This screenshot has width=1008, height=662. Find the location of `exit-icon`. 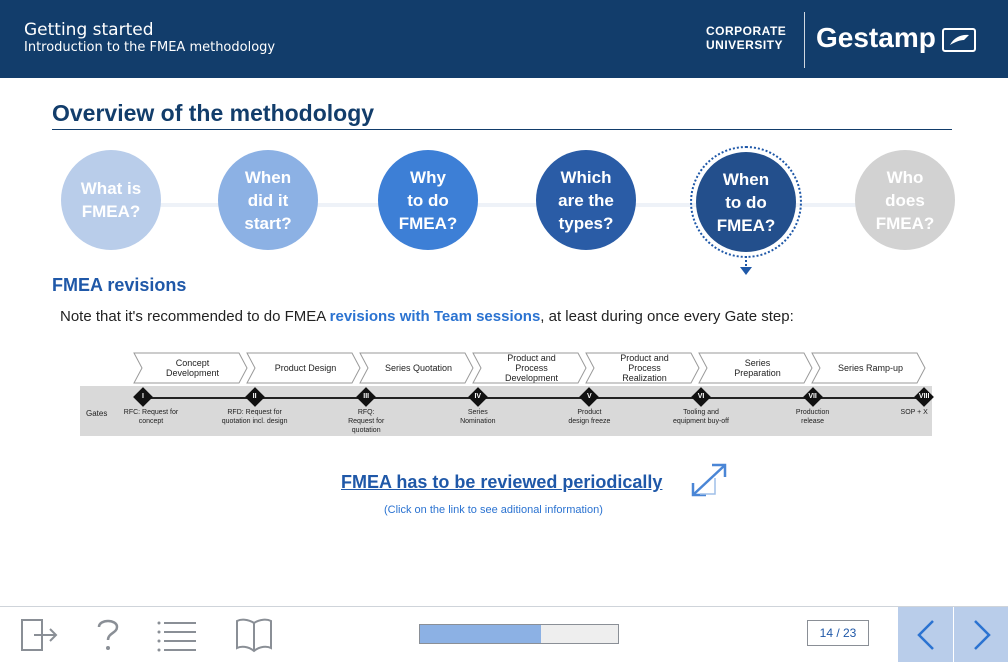

exit-icon is located at coordinates (38, 635).